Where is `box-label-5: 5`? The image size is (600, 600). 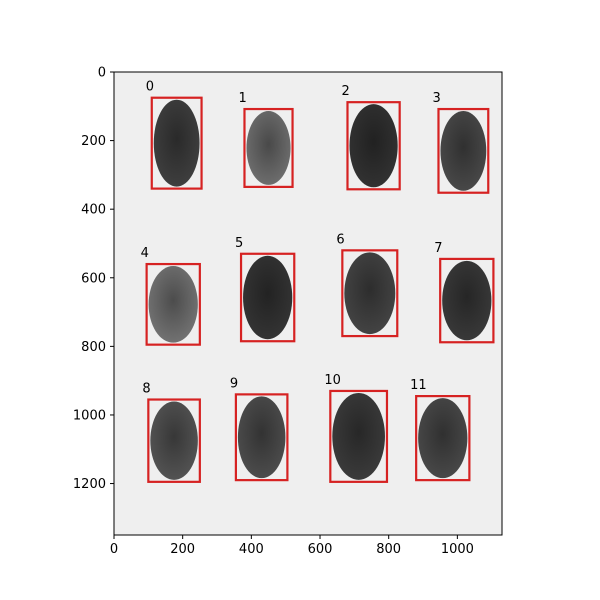
box-label-5: 5 is located at coordinates (239, 243).